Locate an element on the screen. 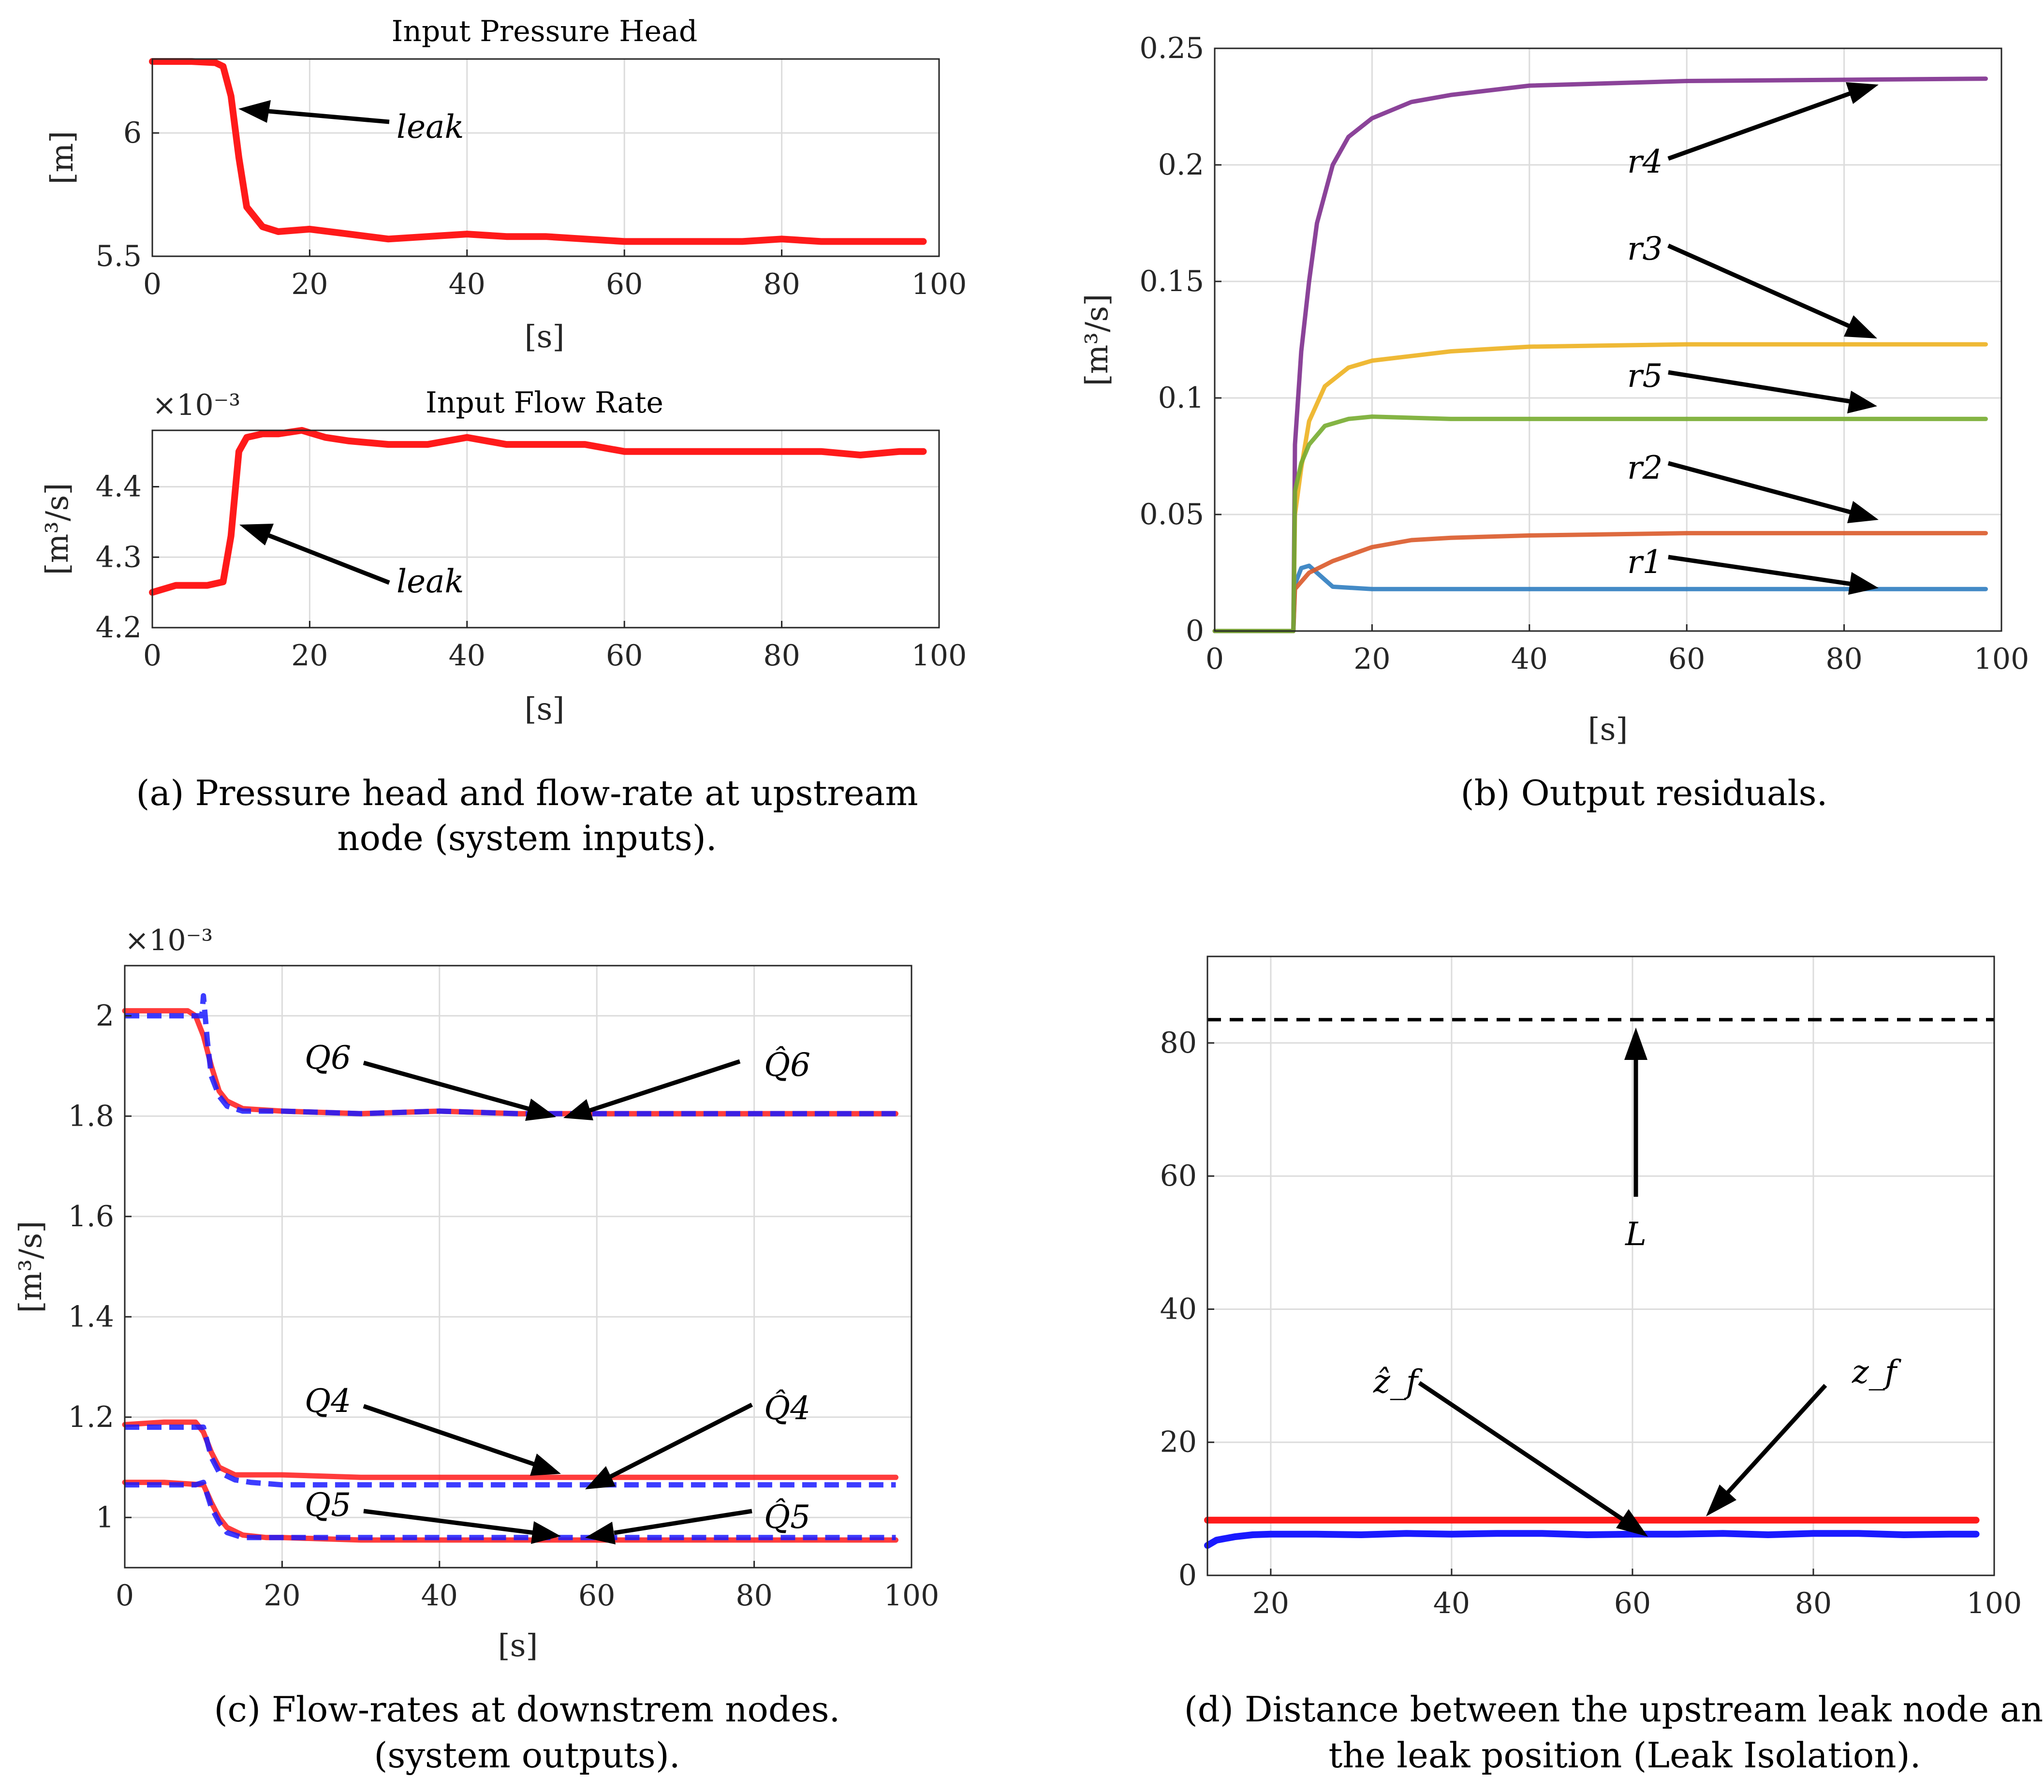  a2-xtick-label-1: 20 is located at coordinates (309, 656).